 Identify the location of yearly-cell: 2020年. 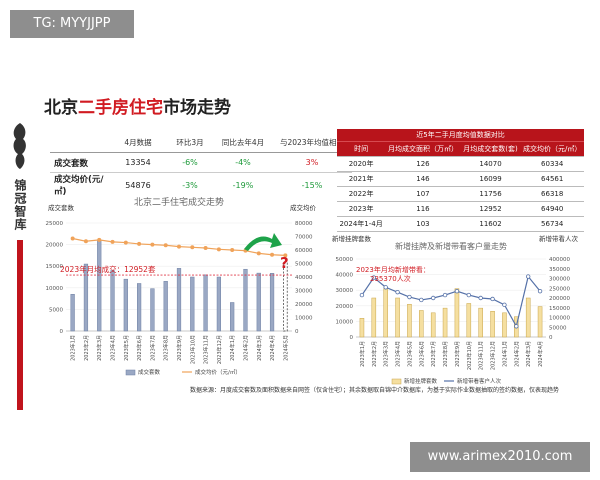
(361, 164).